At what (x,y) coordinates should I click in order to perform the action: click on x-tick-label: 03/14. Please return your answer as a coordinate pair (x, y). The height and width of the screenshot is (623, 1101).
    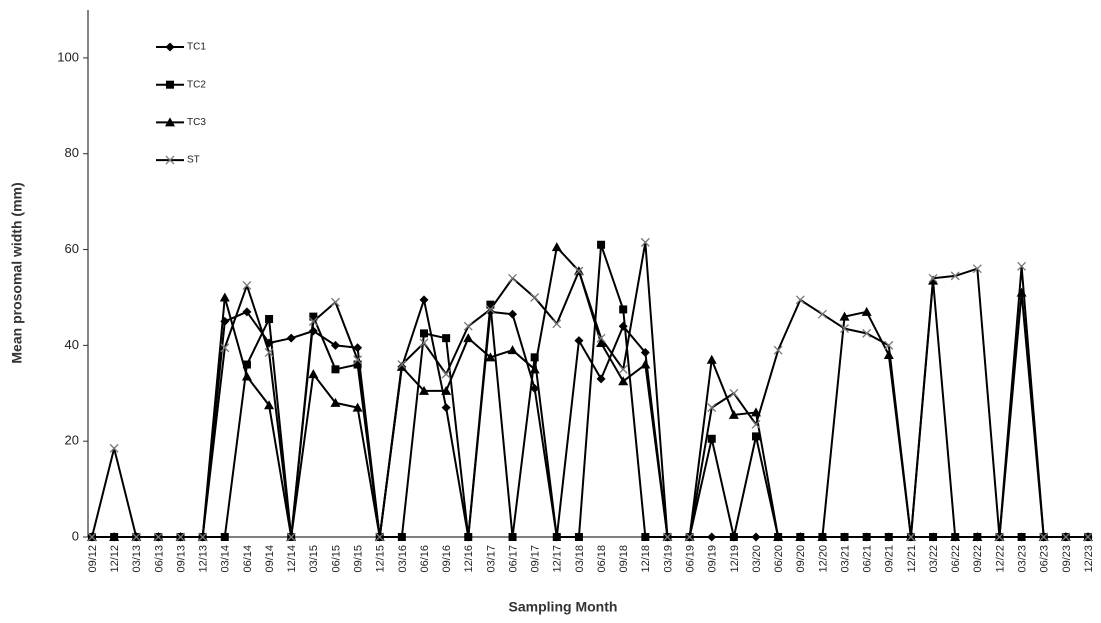
    Looking at the image, I should click on (226, 559).